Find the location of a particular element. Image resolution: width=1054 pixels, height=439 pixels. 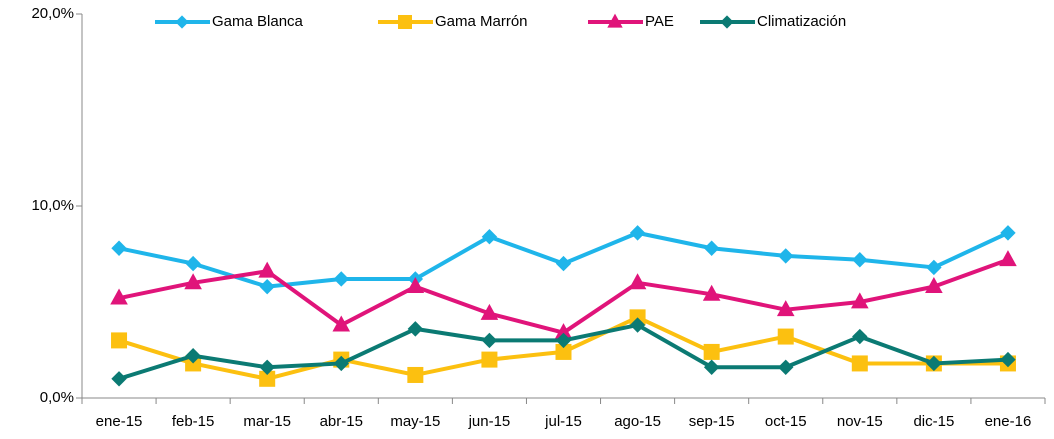

x-tick-label: jul-15 is located at coordinates (563, 421).